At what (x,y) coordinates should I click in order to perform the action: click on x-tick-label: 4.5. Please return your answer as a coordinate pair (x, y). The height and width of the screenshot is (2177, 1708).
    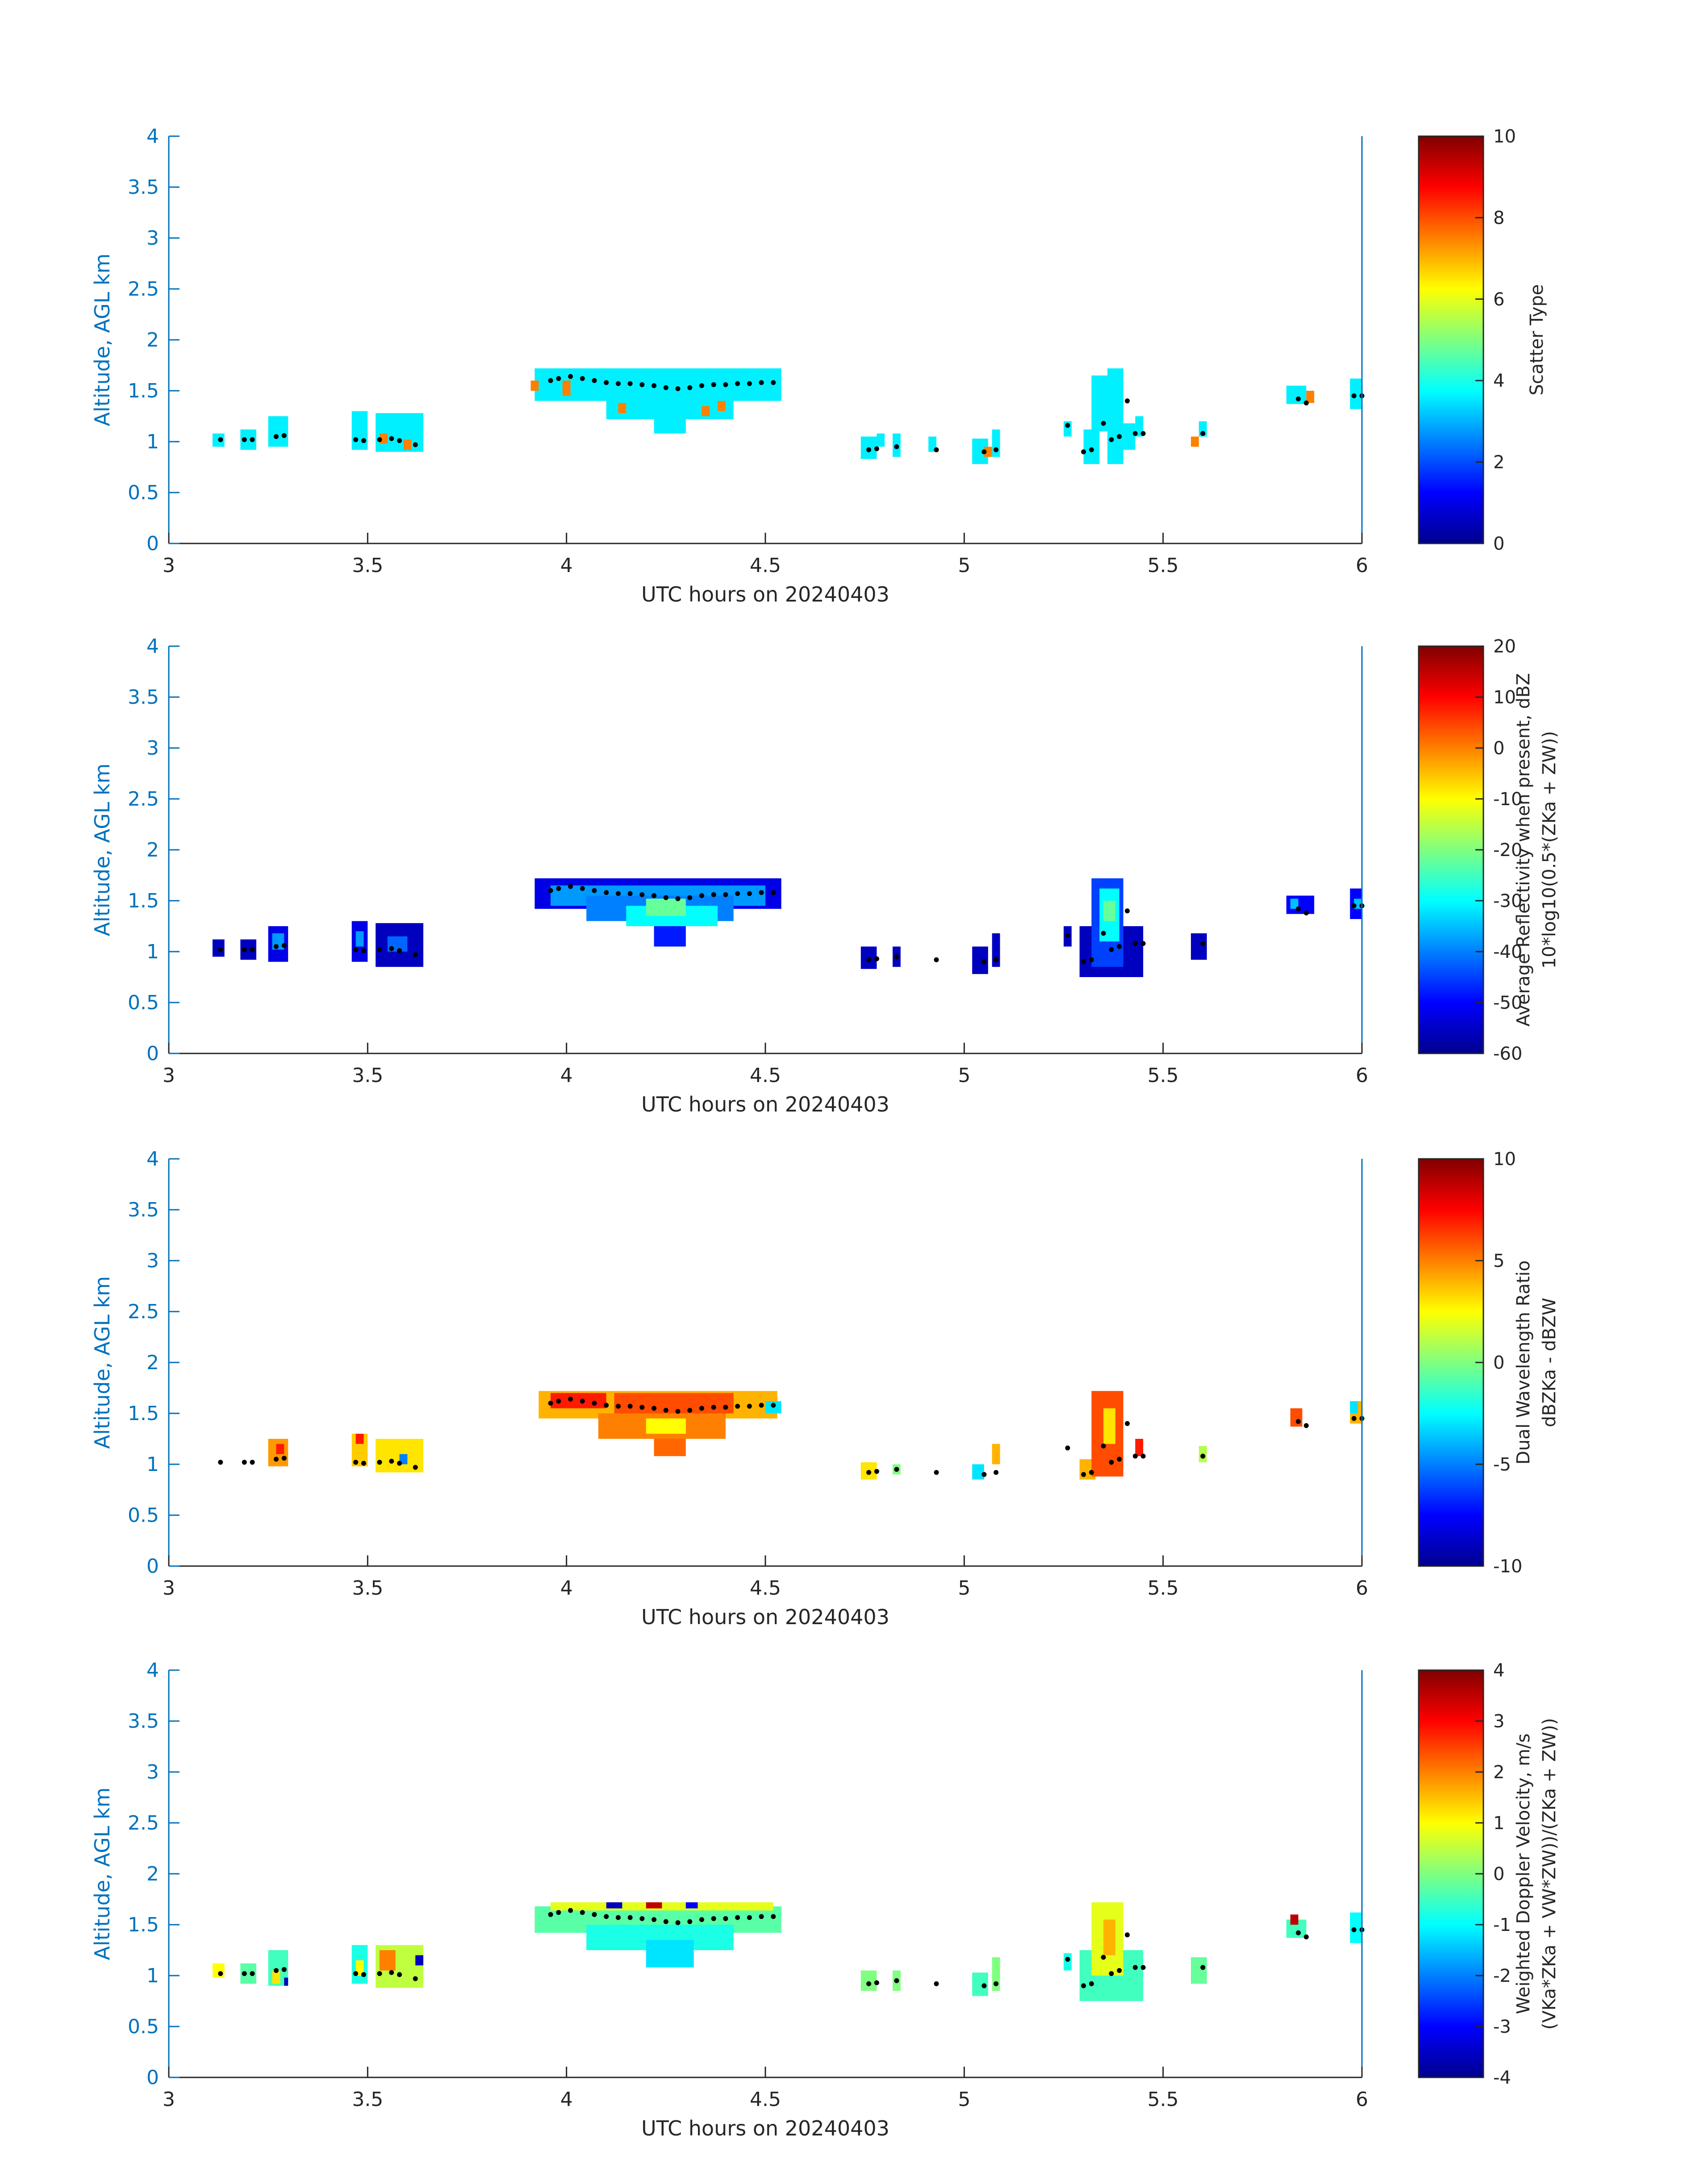
    Looking at the image, I should click on (765, 1588).